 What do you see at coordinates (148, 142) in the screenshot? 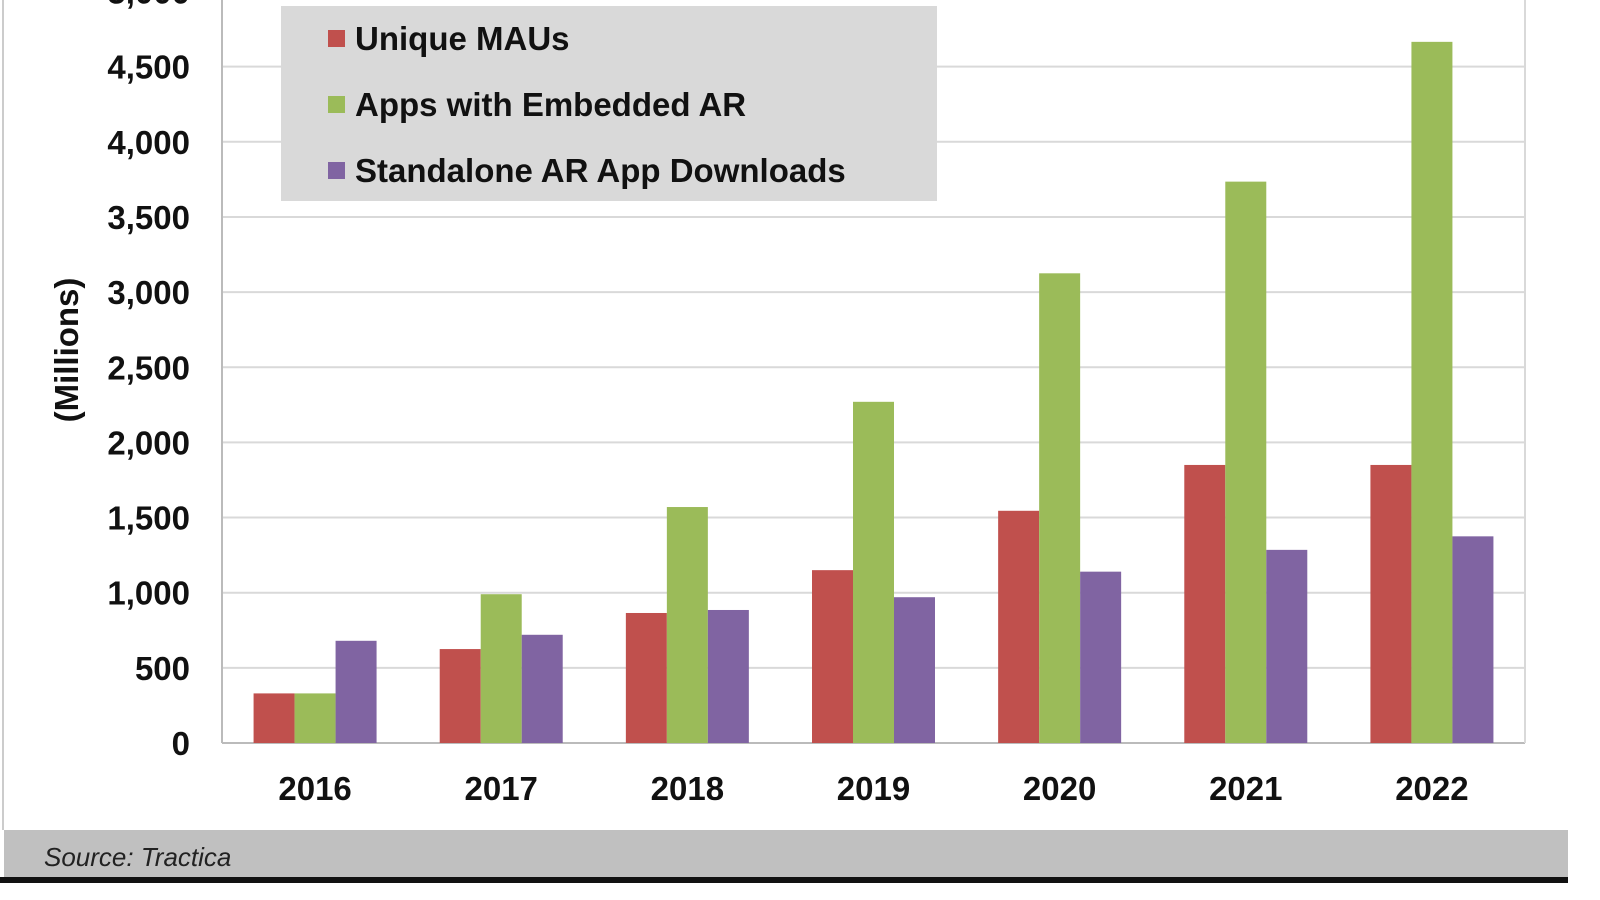
I see `y-tick-label: 4,000` at bounding box center [148, 142].